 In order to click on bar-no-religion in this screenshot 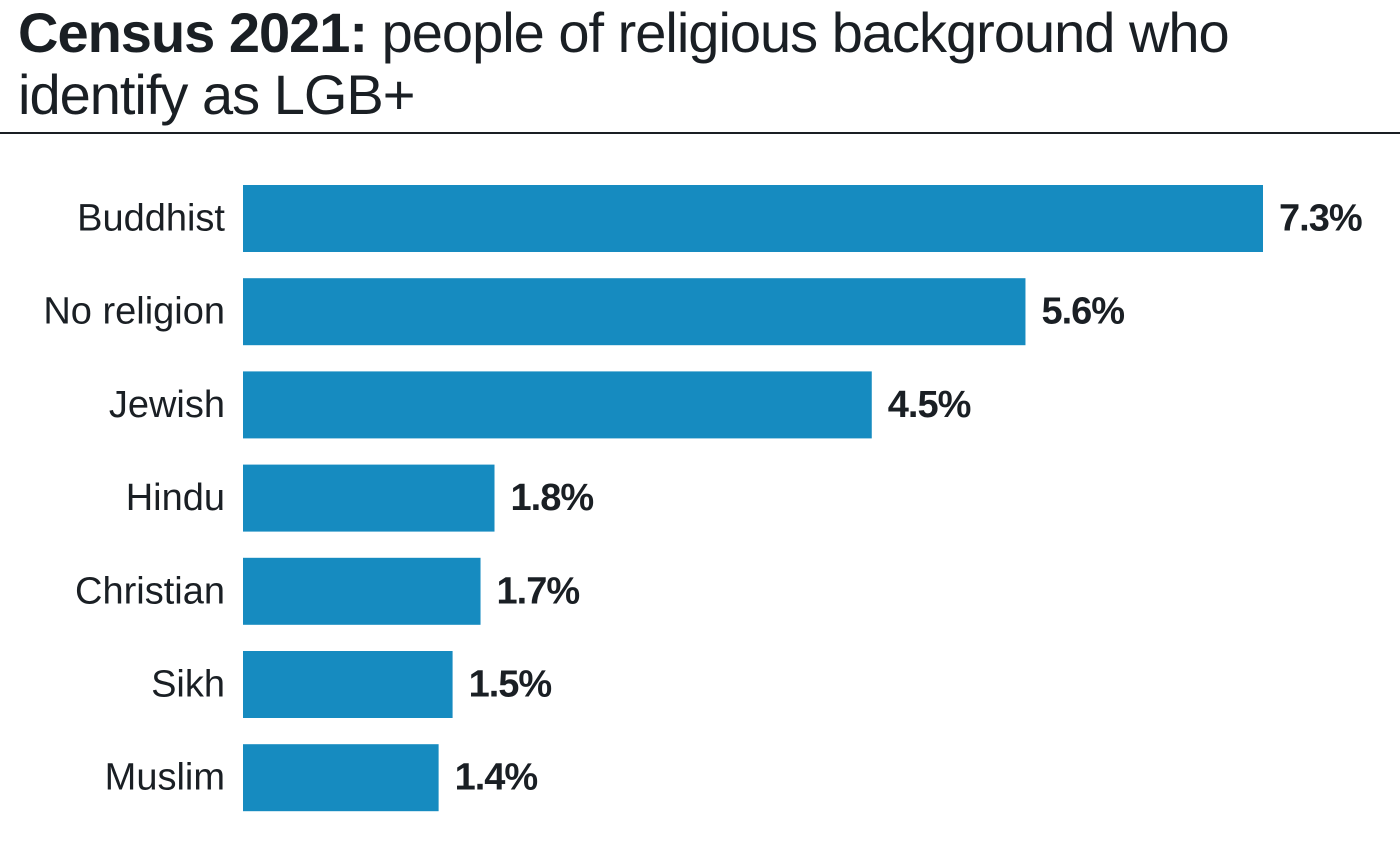, I will do `click(634, 312)`.